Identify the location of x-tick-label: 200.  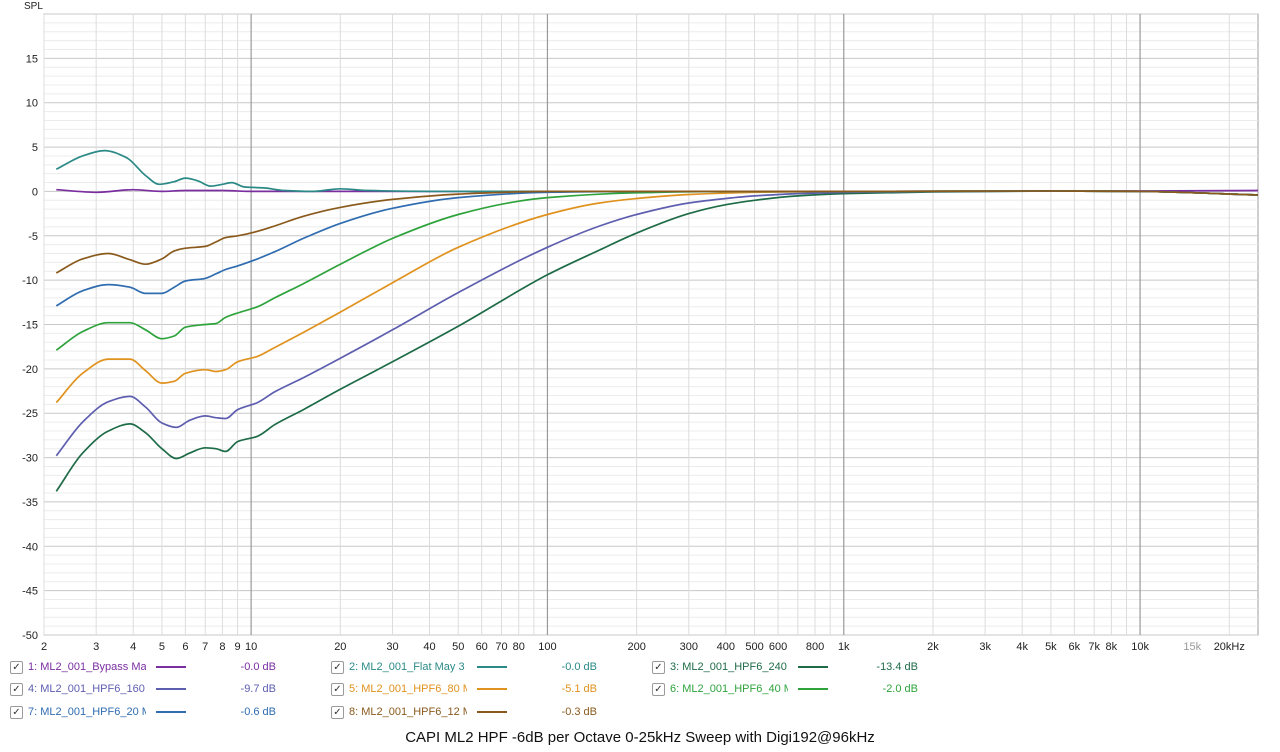
(636, 647).